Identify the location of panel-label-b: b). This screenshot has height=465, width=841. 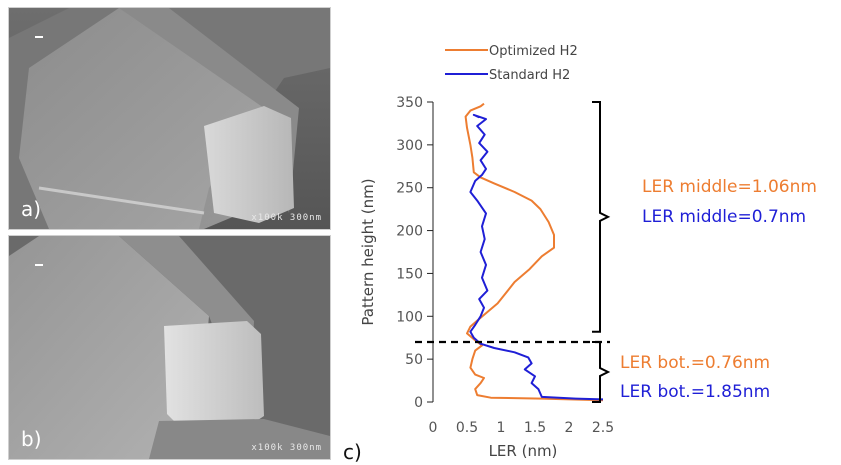
(31, 439).